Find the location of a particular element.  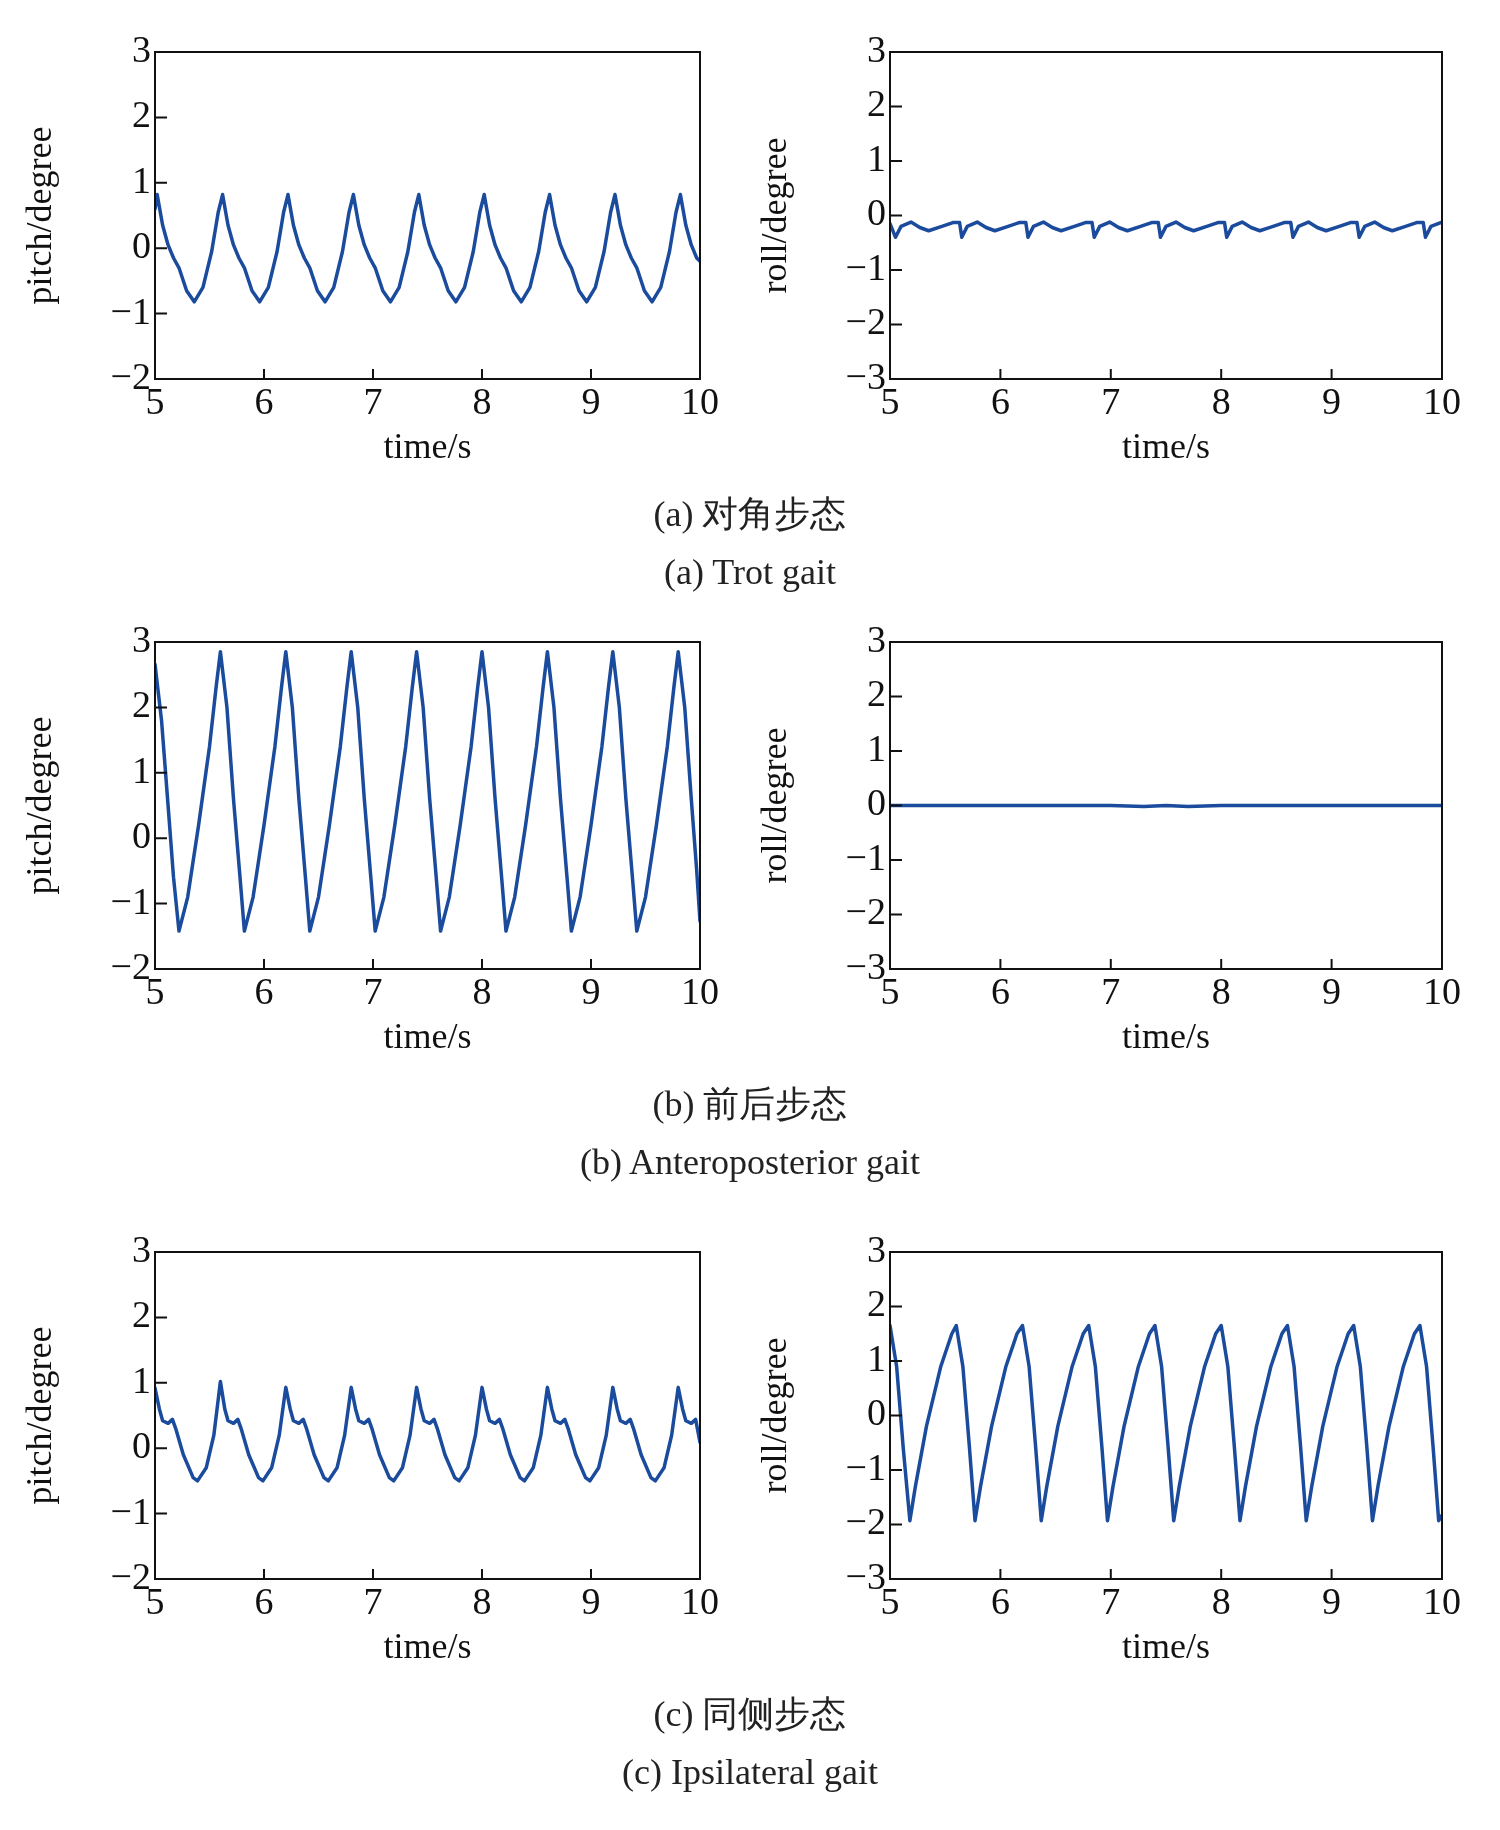

text: (c) Ipsilateral gait is located at coordinates (750, 1772).